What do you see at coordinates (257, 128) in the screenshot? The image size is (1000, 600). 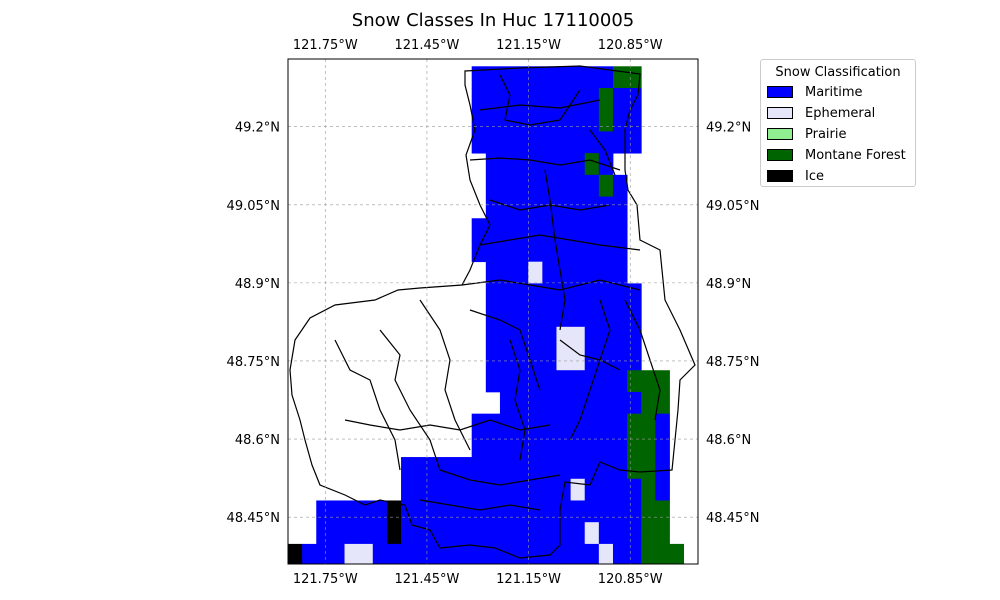 I see `y-tick-label-left: 49.2°N` at bounding box center [257, 128].